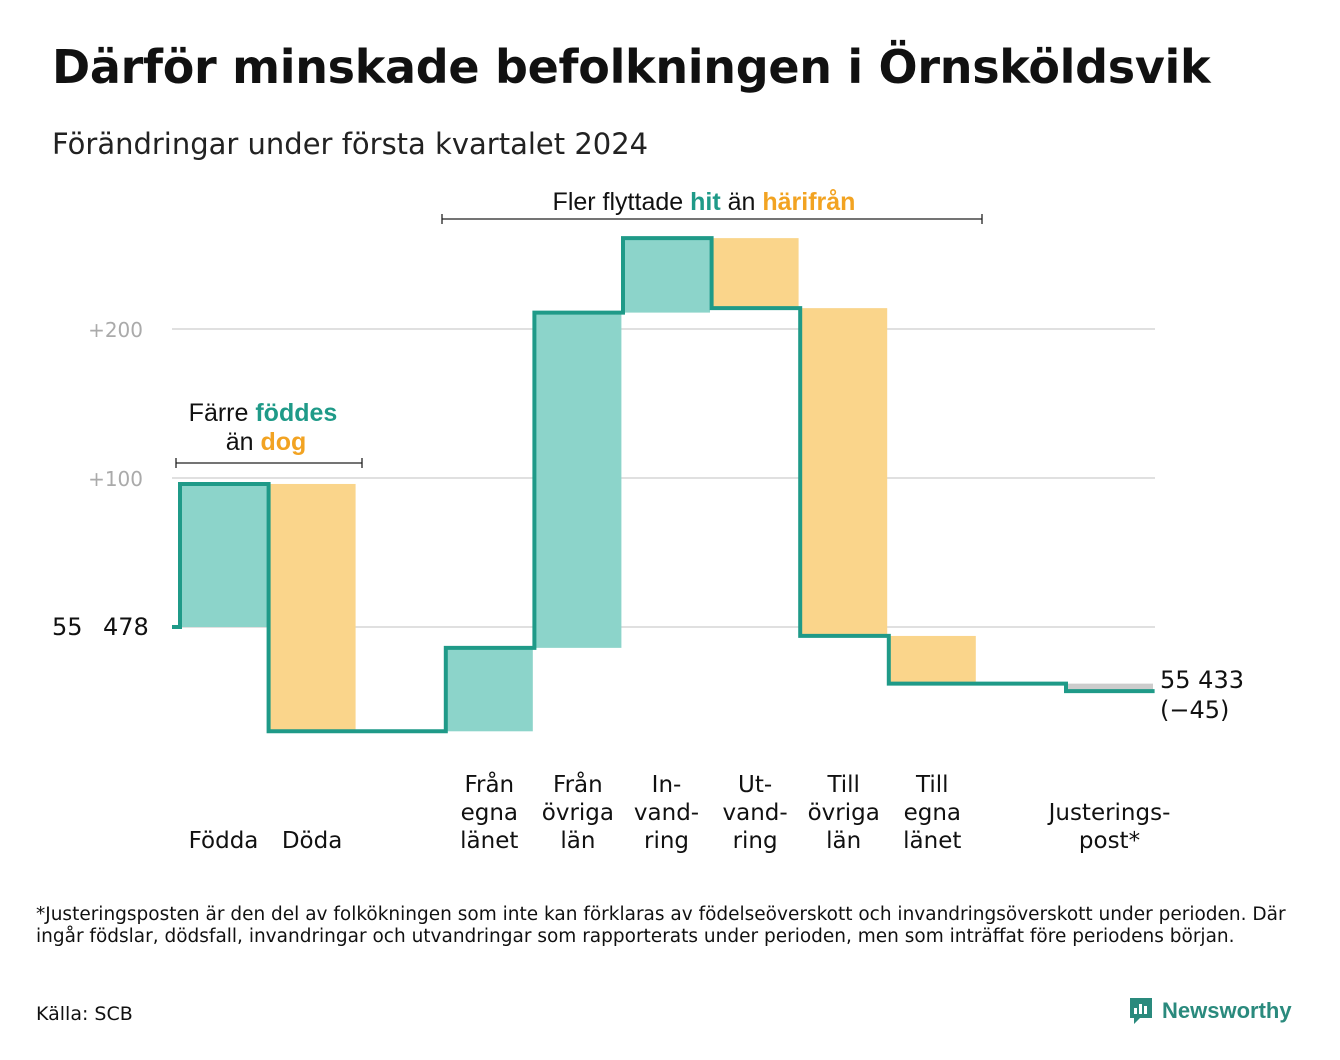 Image resolution: width=1340 pixels, height=1060 pixels. What do you see at coordinates (126, 627) in the screenshot?
I see `start-value-label: 478` at bounding box center [126, 627].